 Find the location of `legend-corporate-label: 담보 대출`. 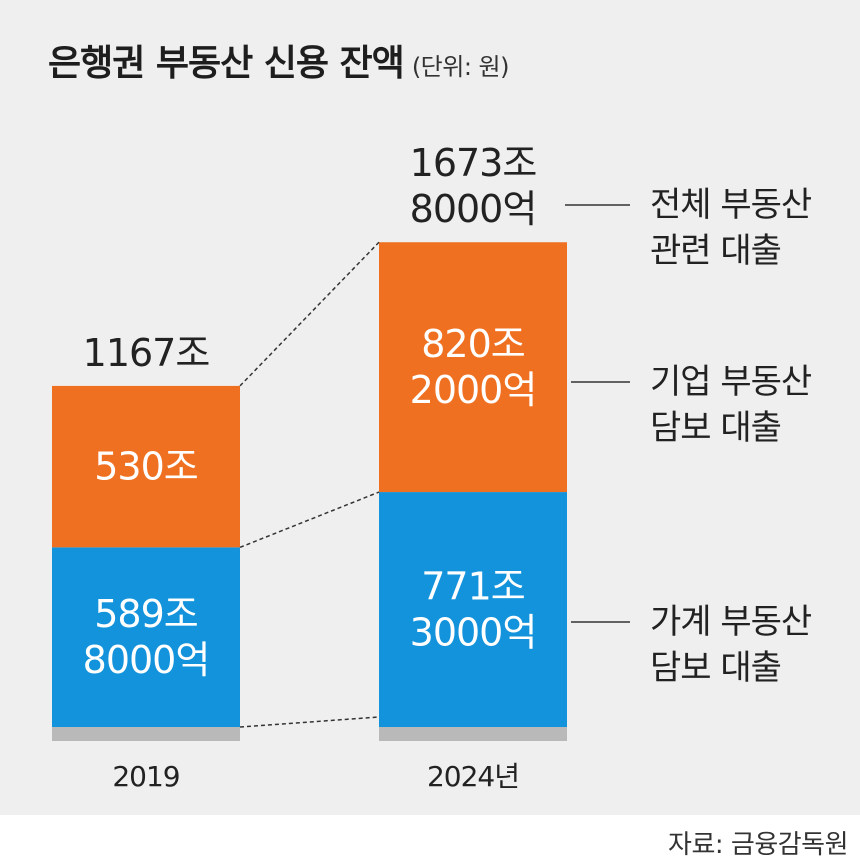

legend-corporate-label: 담보 대출 is located at coordinates (715, 428).